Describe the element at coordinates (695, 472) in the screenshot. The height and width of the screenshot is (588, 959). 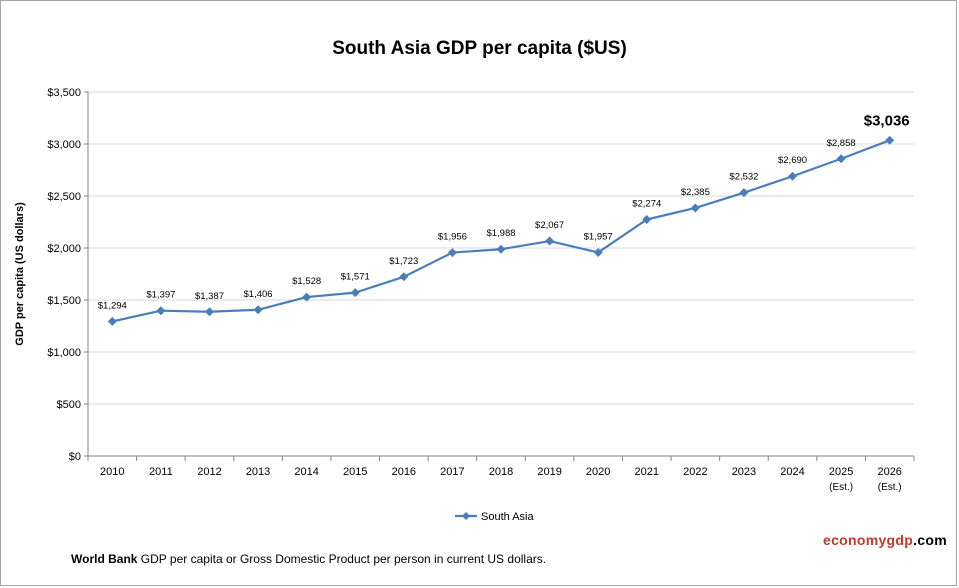
I see `x-tick-label: 2022` at that location.